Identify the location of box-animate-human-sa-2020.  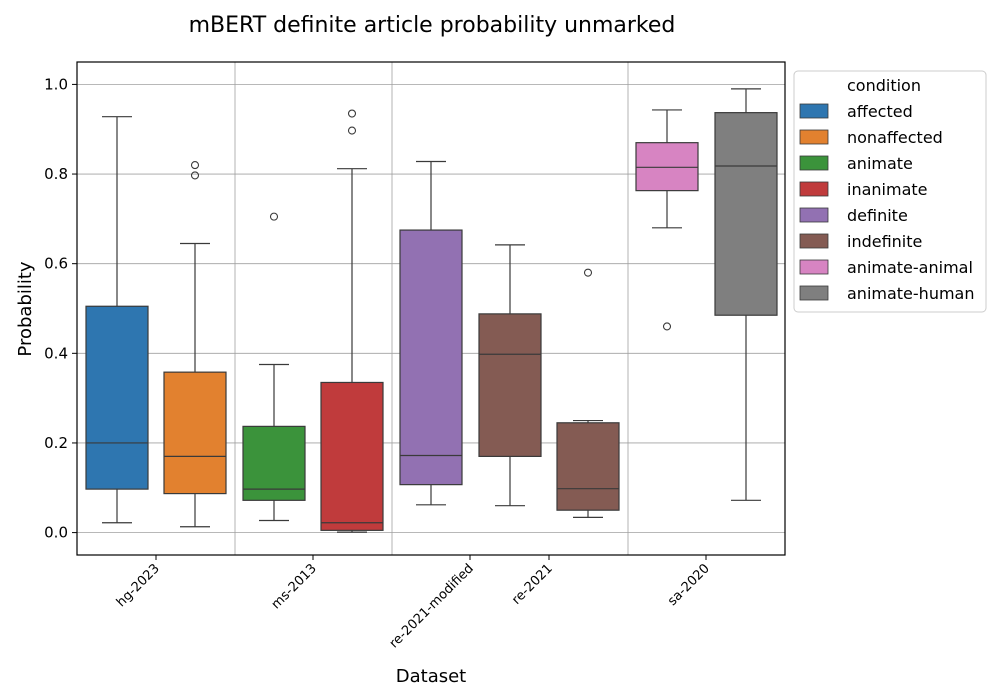
(746, 294).